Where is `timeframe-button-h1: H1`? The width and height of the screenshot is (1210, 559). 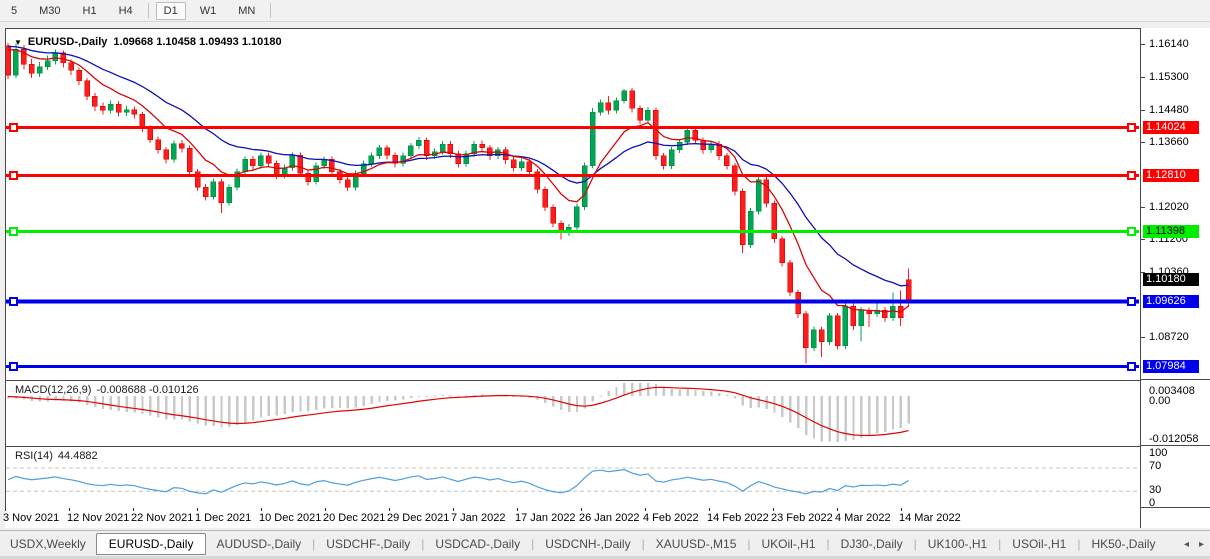 timeframe-button-h1: H1 is located at coordinates (89, 10).